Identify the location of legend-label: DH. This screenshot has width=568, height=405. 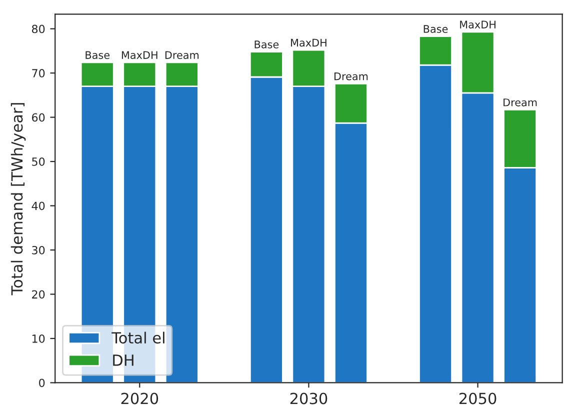
(123, 360).